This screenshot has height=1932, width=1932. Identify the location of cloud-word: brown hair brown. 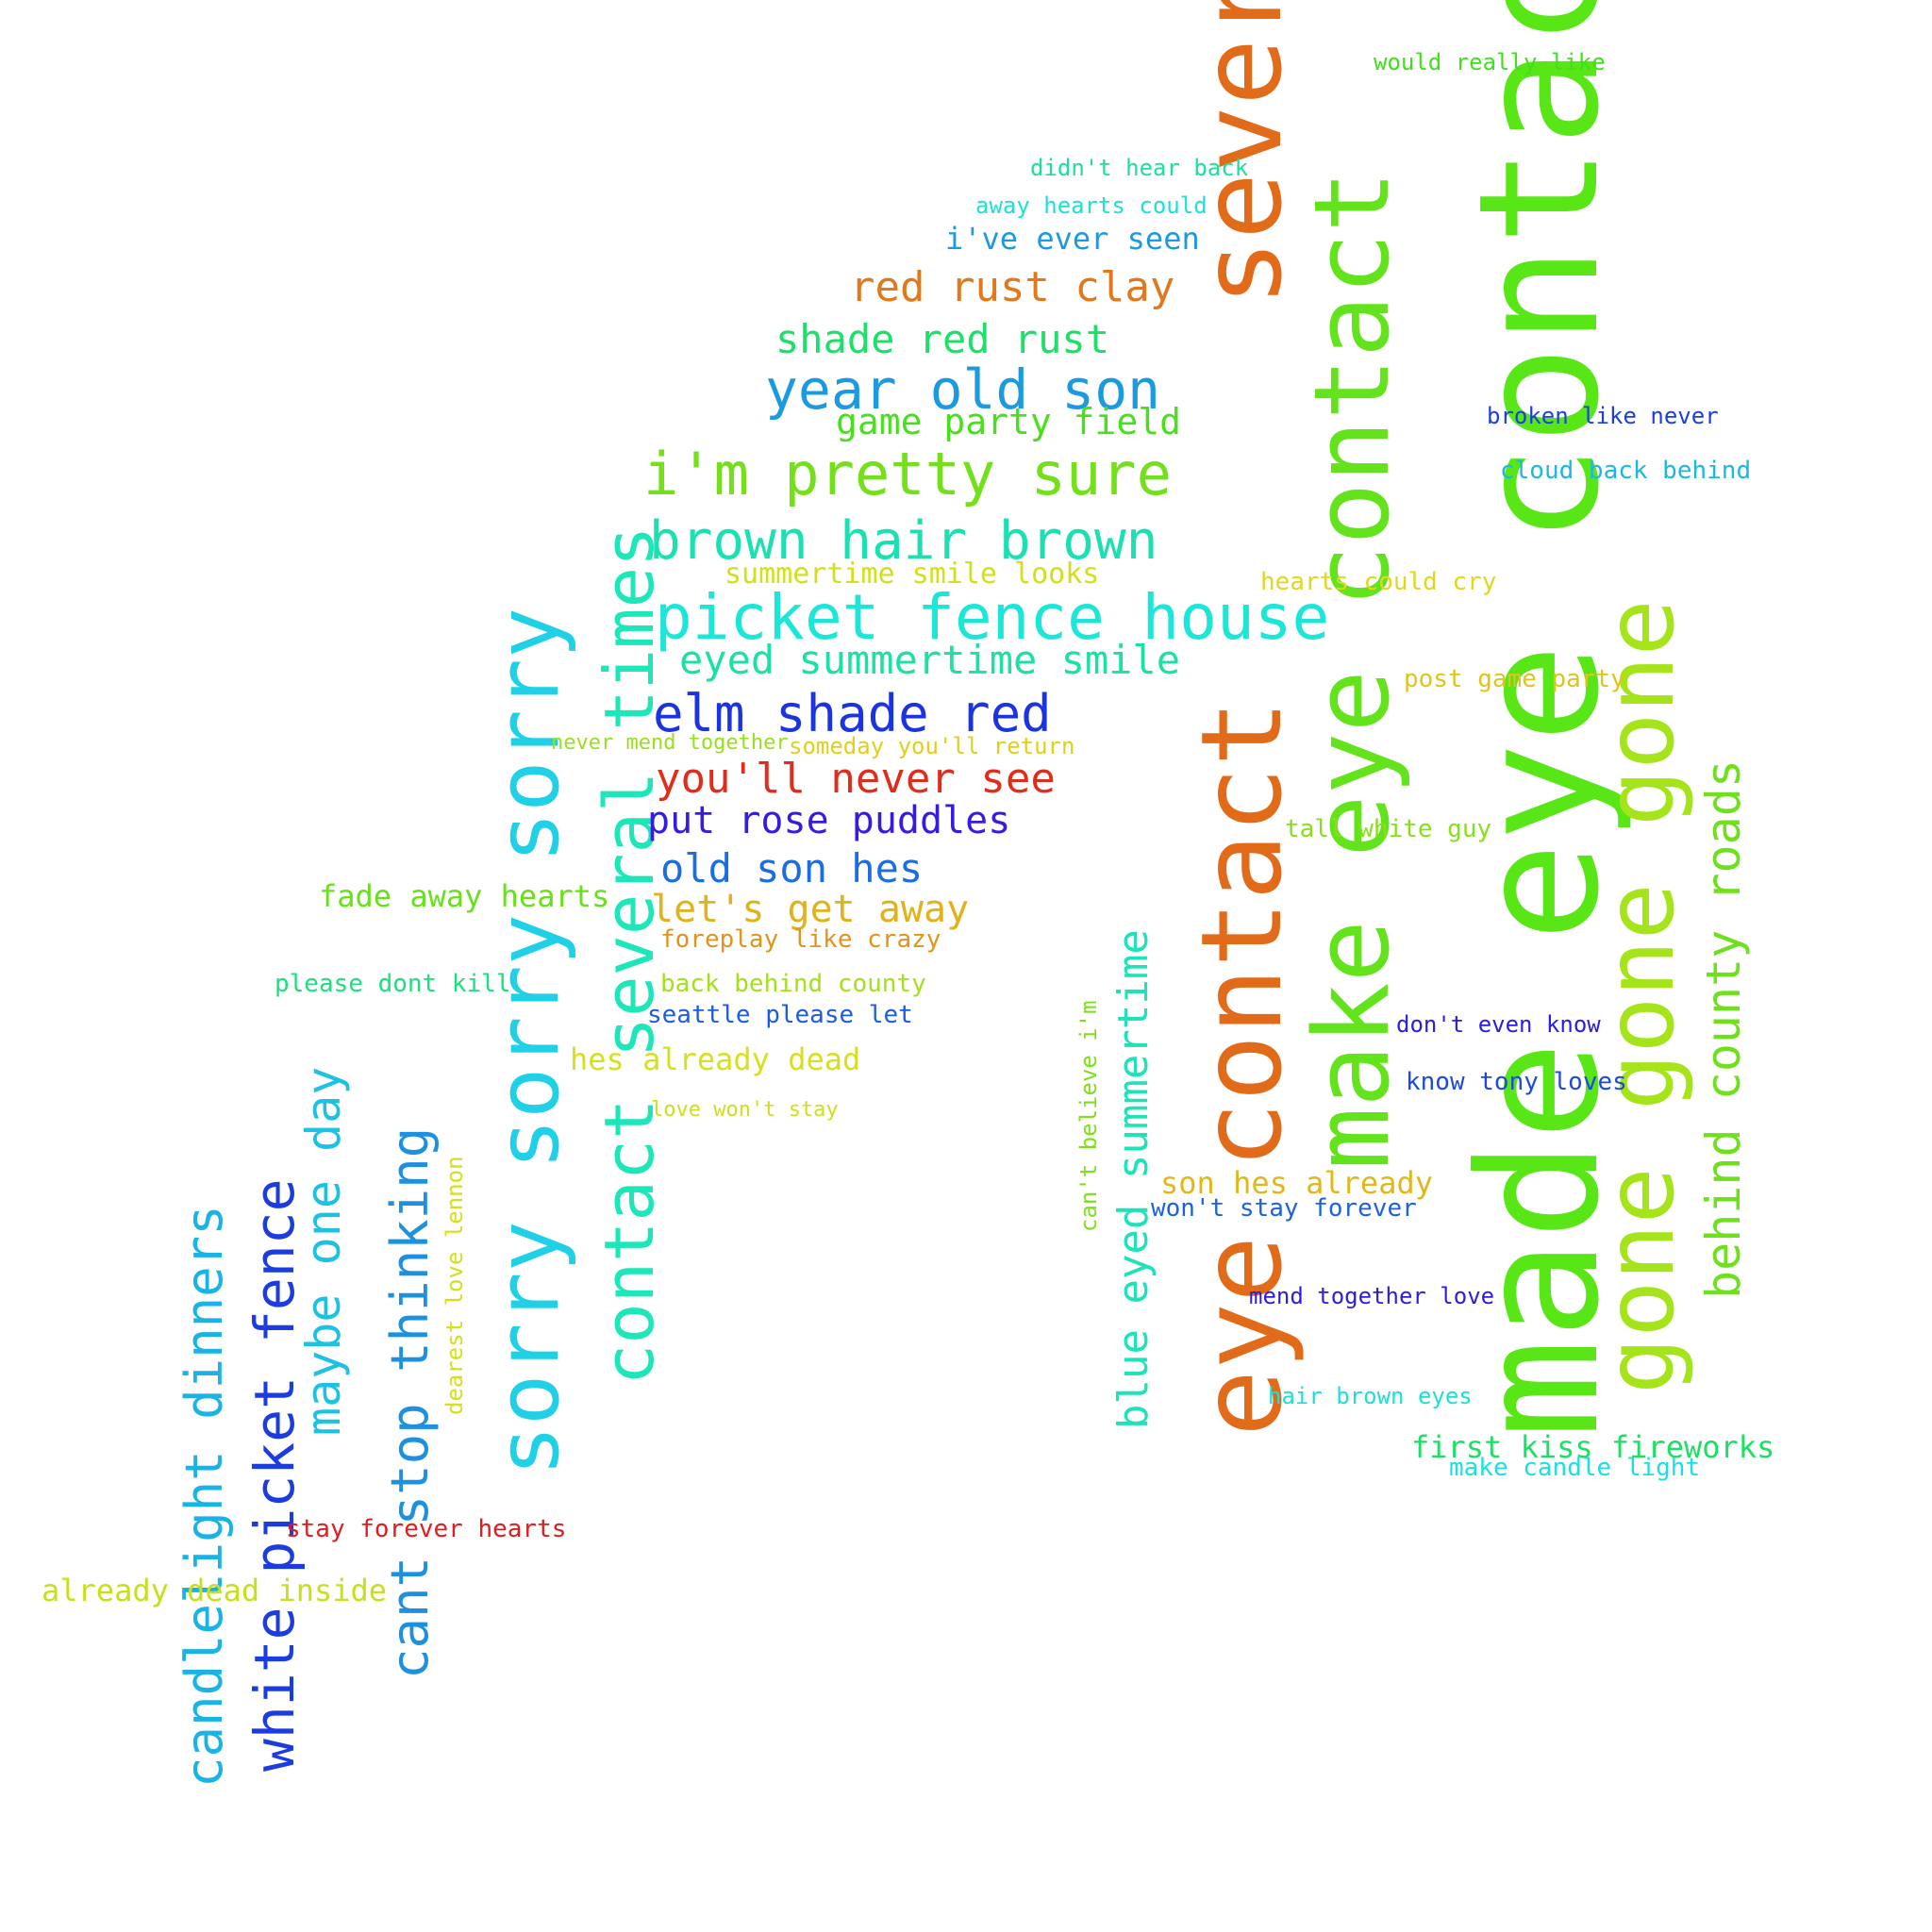
(904, 541).